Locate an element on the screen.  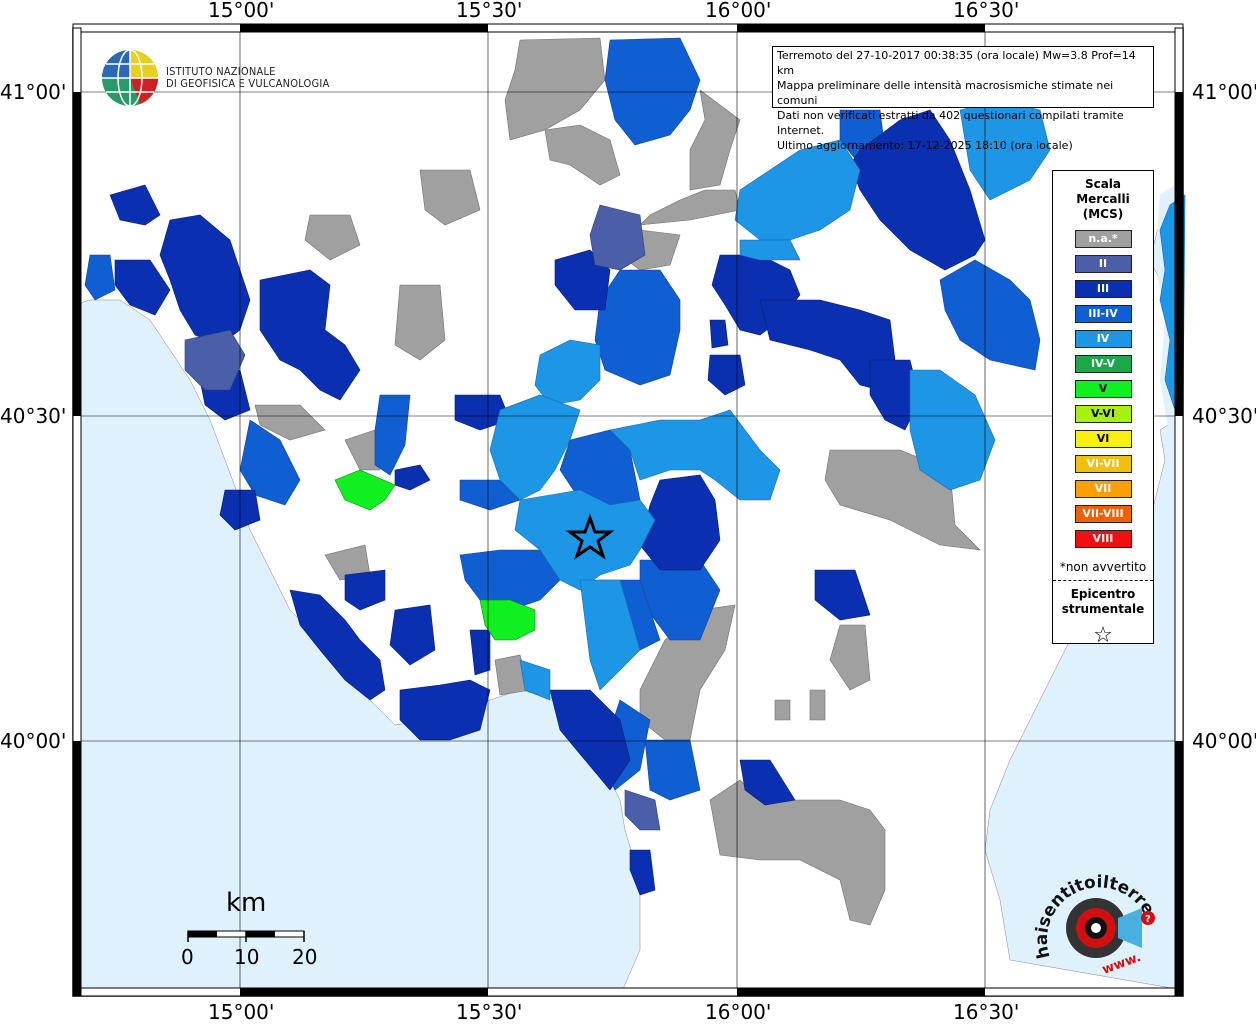
legend-title-line: Mercalli is located at coordinates (1103, 199).